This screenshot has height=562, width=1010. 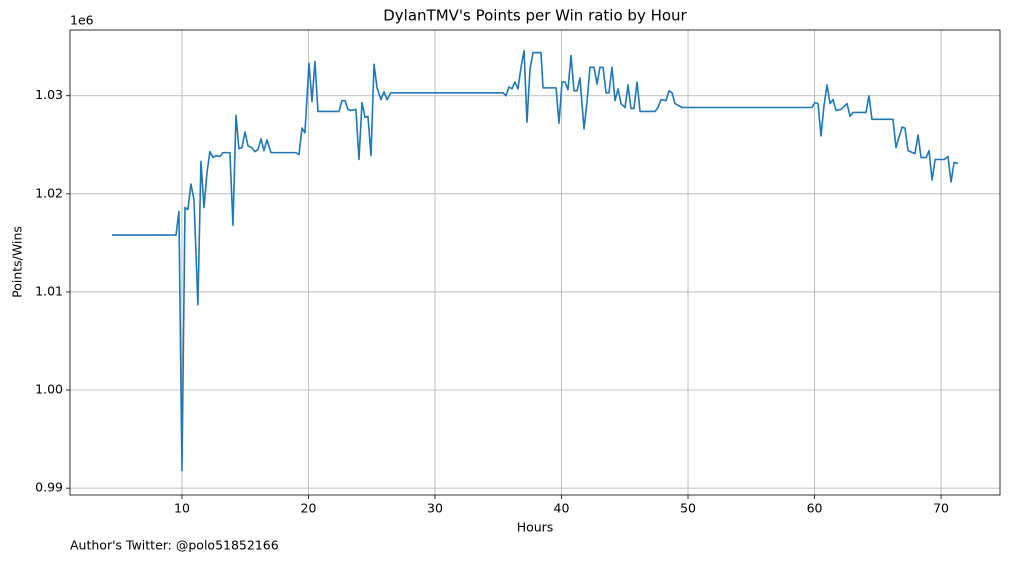 I want to click on y-axis-label: Points/Wins, so click(x=17, y=262).